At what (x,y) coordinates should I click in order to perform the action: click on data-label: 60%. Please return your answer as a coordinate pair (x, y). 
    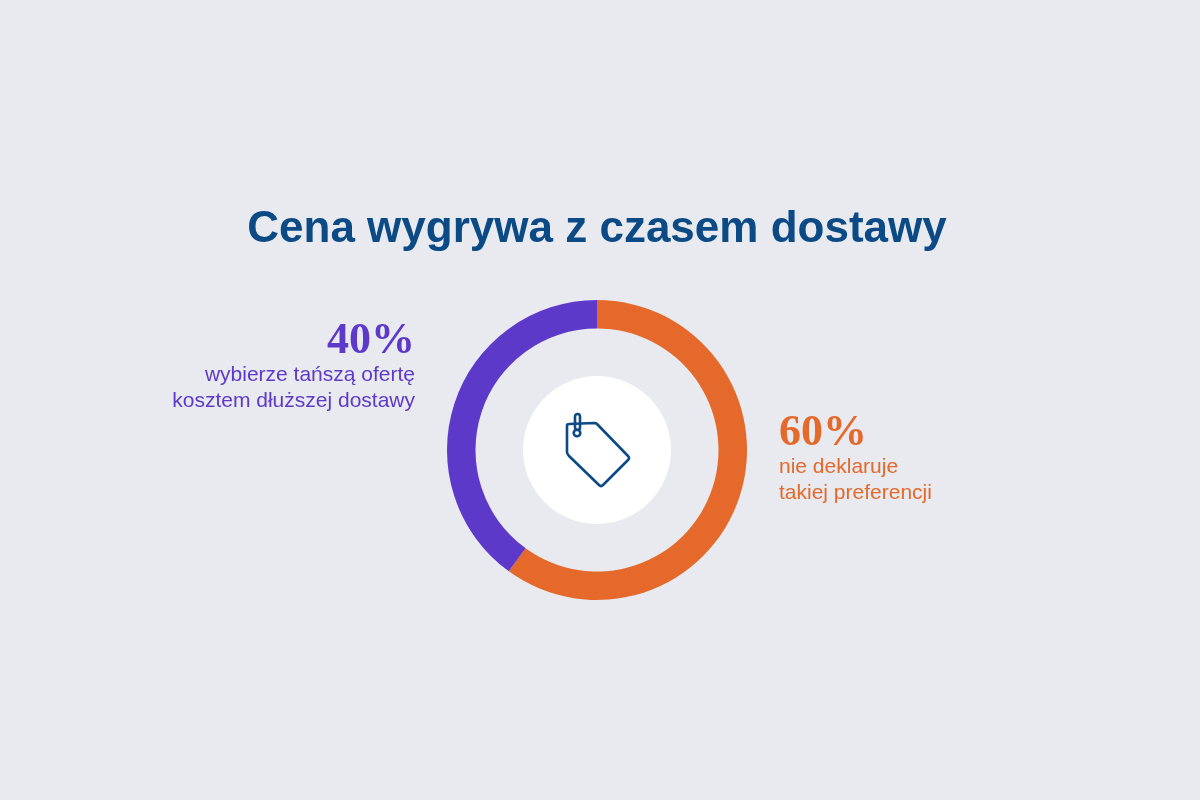
    Looking at the image, I should click on (823, 431).